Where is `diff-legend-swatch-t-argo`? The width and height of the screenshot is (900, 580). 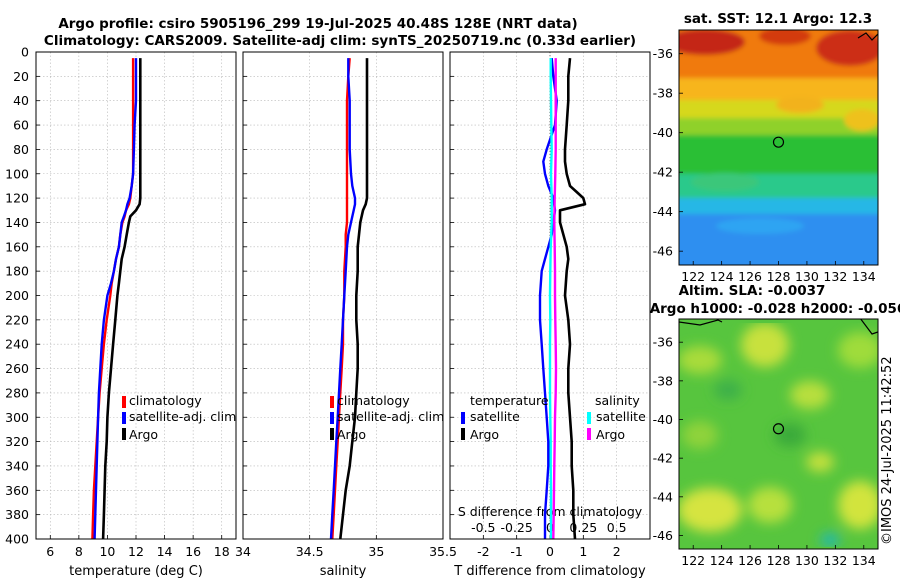
diff-legend-swatch-t-argo is located at coordinates (463, 434).